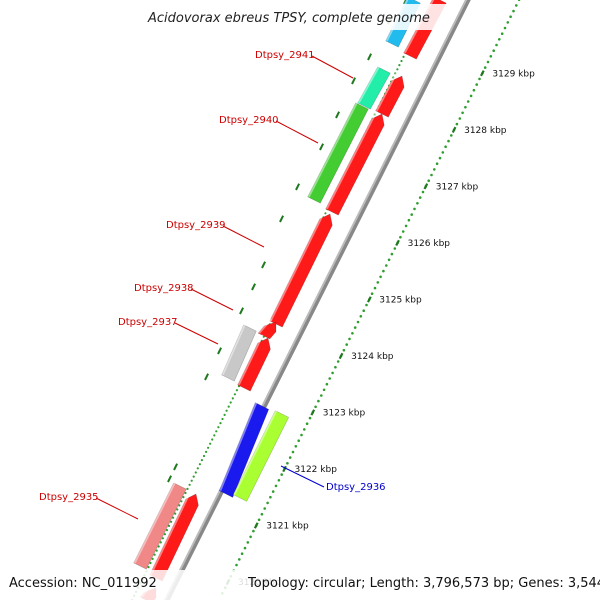 This screenshot has height=600, width=600. What do you see at coordinates (485, 131) in the screenshot?
I see `scale-label: 3128 kbp` at bounding box center [485, 131].